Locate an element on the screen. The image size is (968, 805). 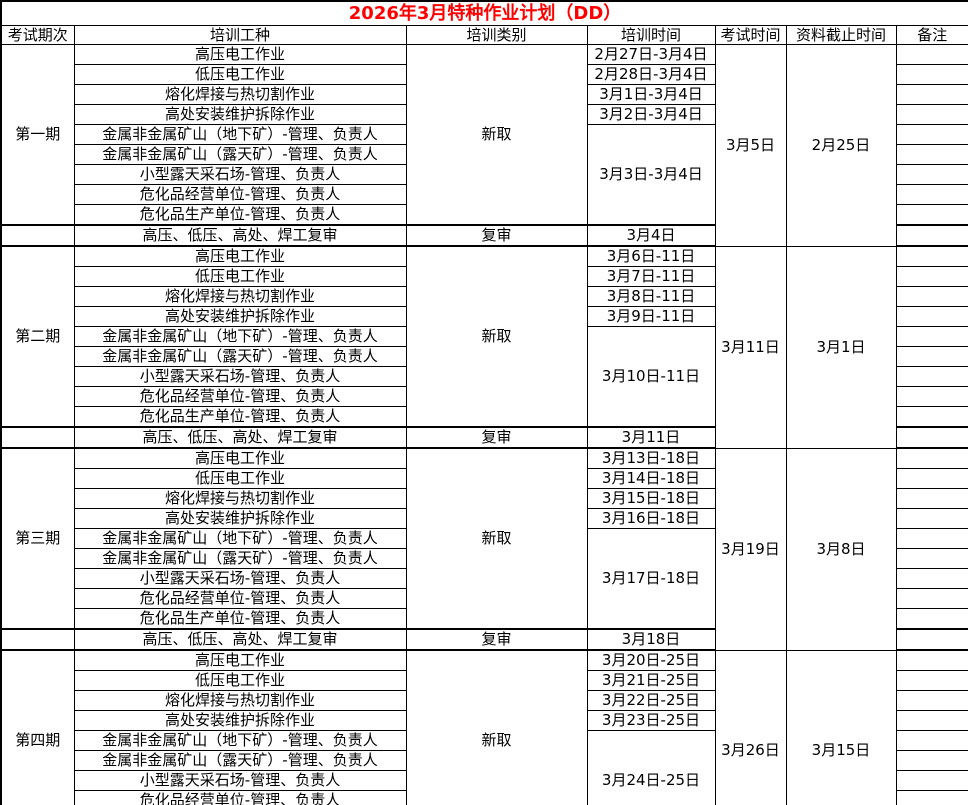
column-header-remarks: 备注 is located at coordinates (931, 35).